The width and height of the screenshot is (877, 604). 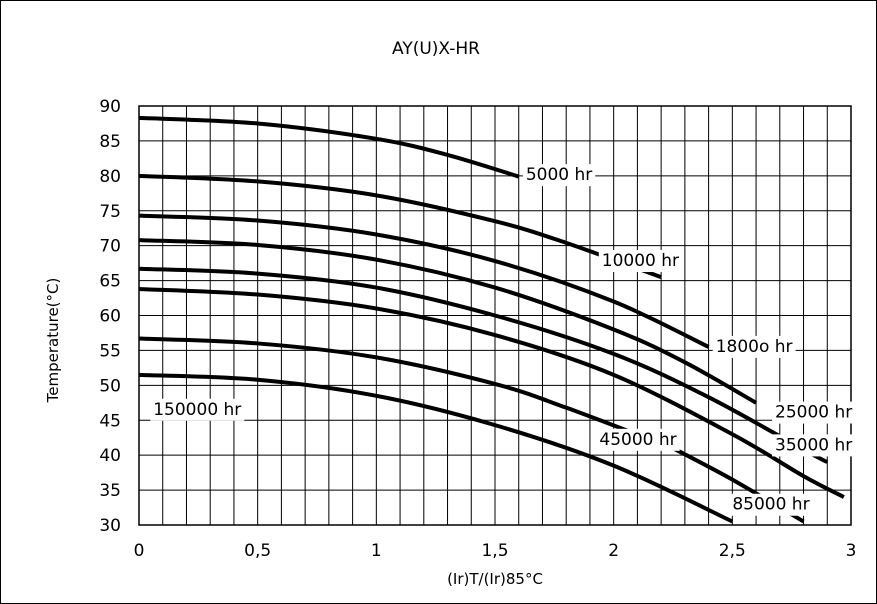 What do you see at coordinates (110, 491) in the screenshot?
I see `y-tick-label: 35` at bounding box center [110, 491].